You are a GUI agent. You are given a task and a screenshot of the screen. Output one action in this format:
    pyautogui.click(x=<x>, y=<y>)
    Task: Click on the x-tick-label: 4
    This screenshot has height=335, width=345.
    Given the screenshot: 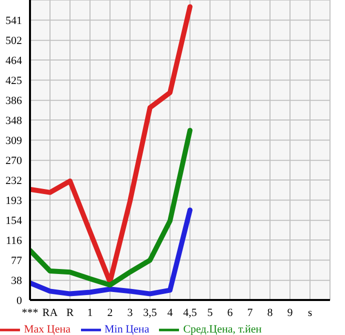 What is the action you would take?
    pyautogui.click(x=170, y=312)
    